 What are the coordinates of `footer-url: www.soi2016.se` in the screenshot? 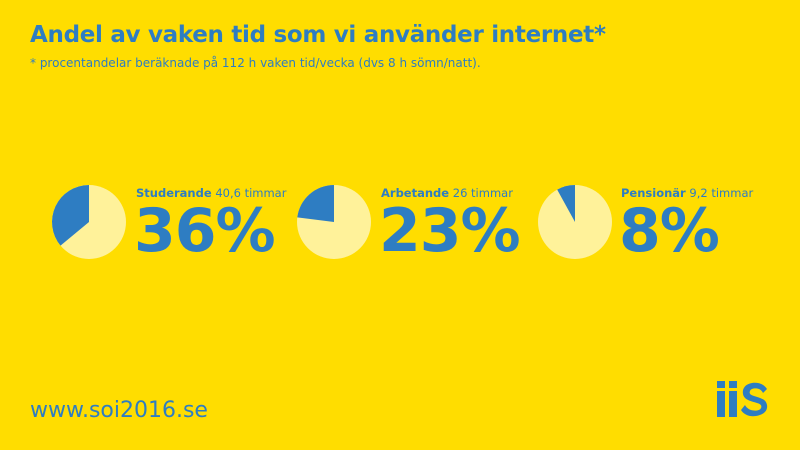 It's located at (119, 410).